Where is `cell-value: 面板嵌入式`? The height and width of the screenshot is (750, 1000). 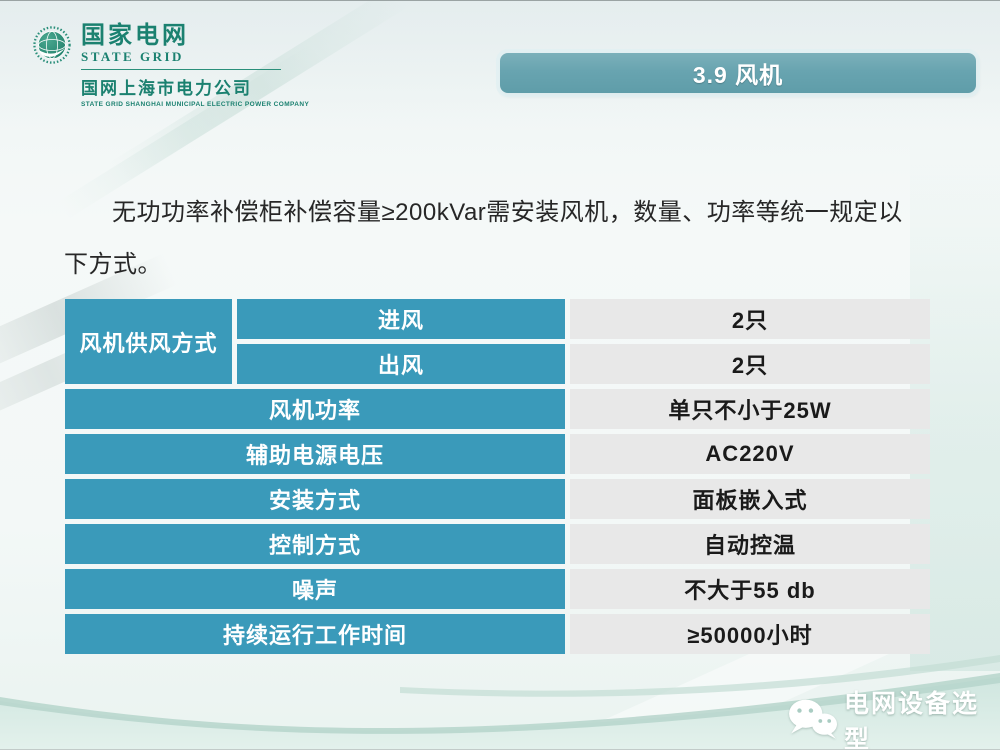
cell-value: 面板嵌入式 is located at coordinates (750, 499).